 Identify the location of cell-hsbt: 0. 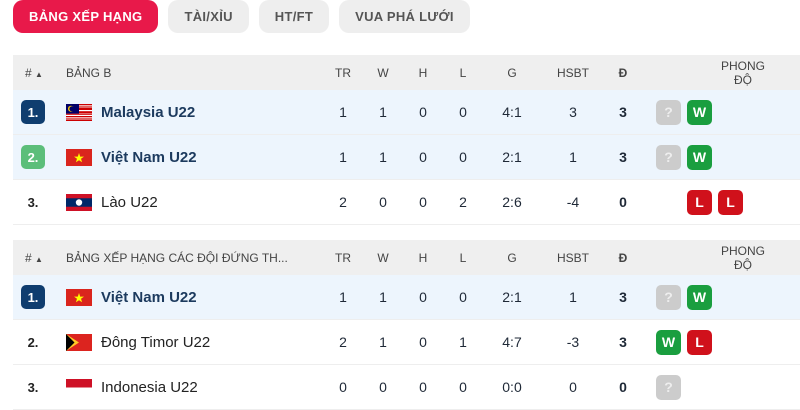
(573, 387).